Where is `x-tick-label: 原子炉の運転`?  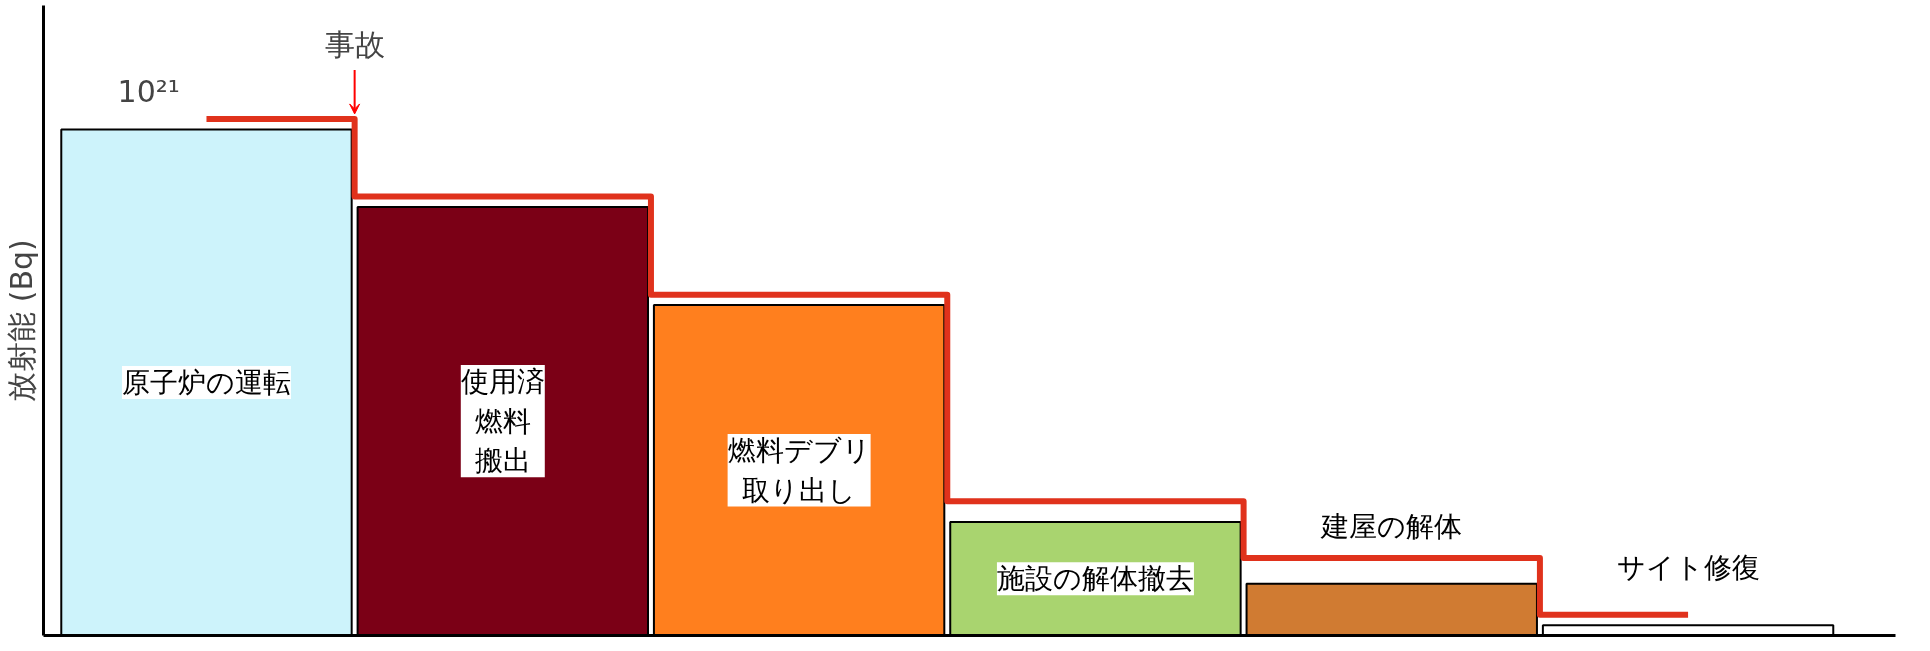 x-tick-label: 原子炉の運転 is located at coordinates (206, 382).